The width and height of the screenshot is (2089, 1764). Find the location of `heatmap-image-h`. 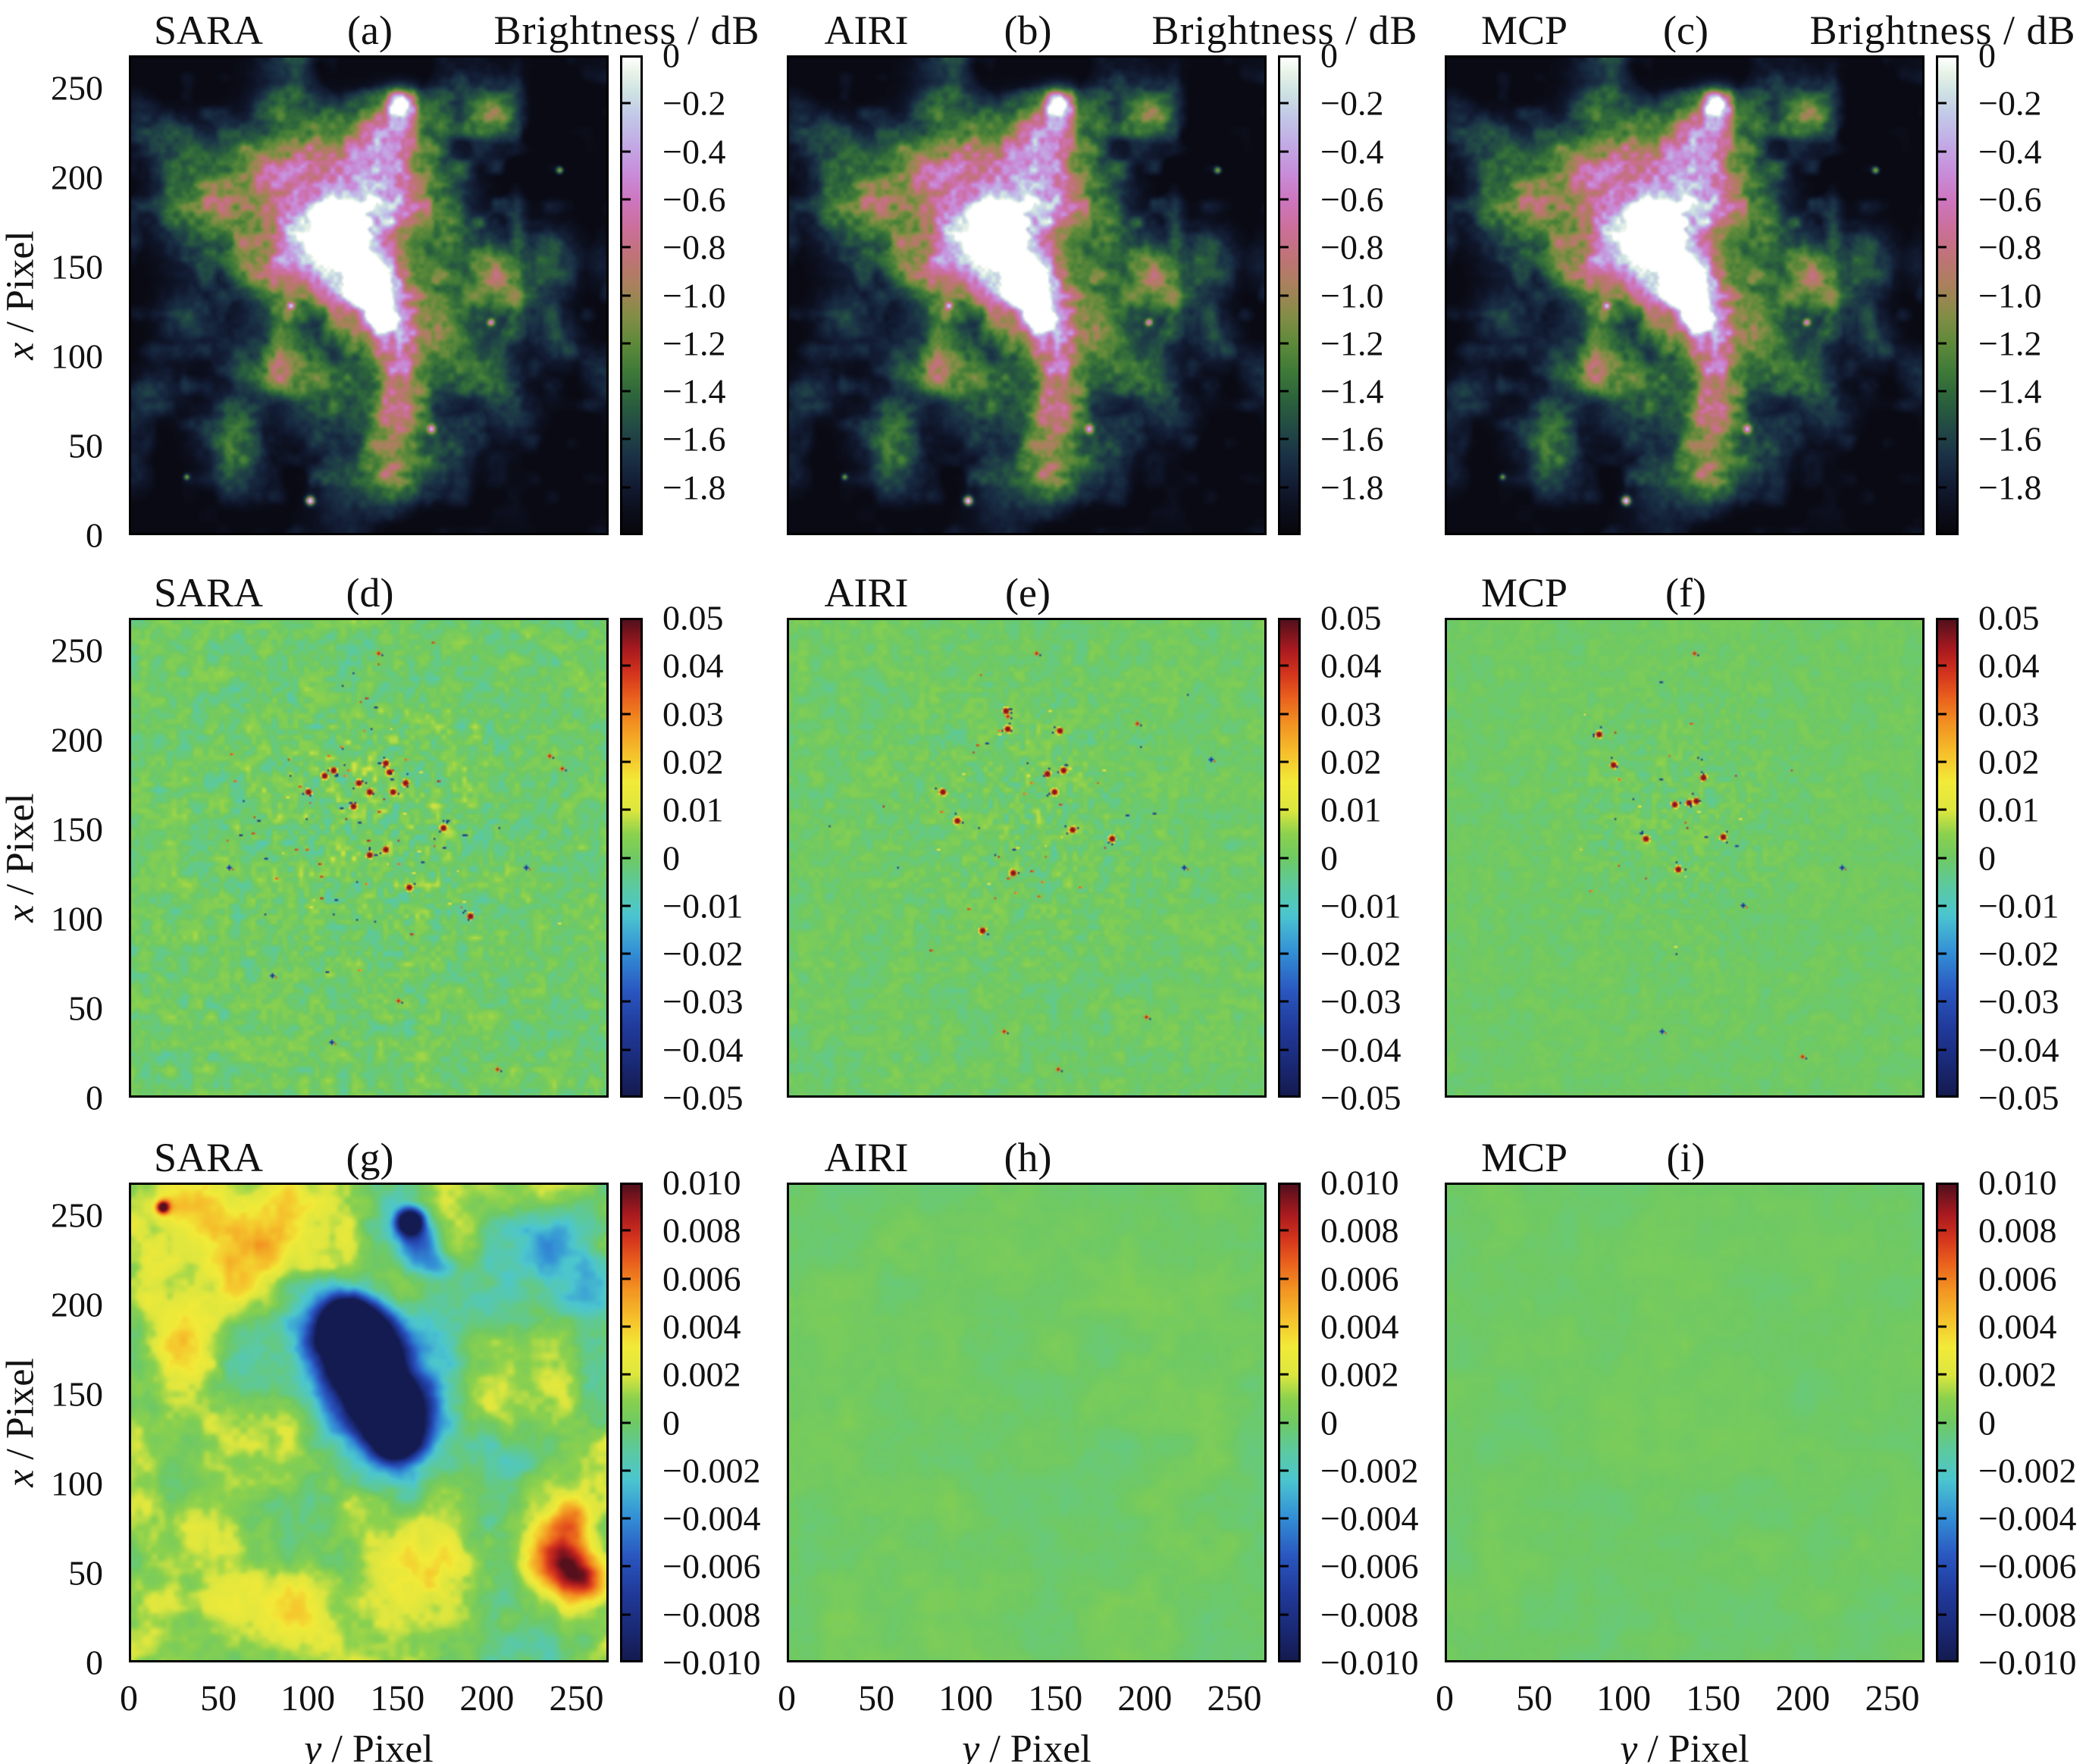

heatmap-image-h is located at coordinates (1027, 1422).